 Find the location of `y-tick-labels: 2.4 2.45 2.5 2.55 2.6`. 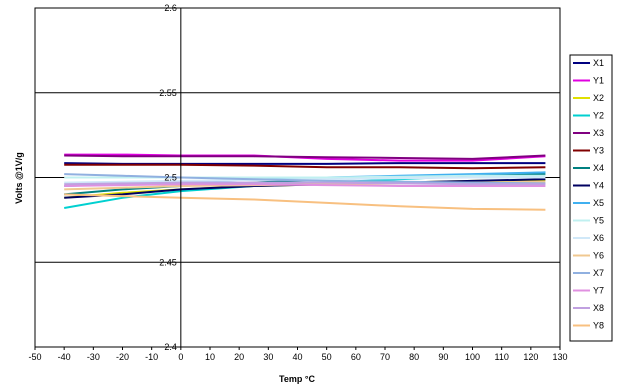

y-tick-labels: 2.4 2.45 2.5 2.55 2.6 is located at coordinates (168, 177).